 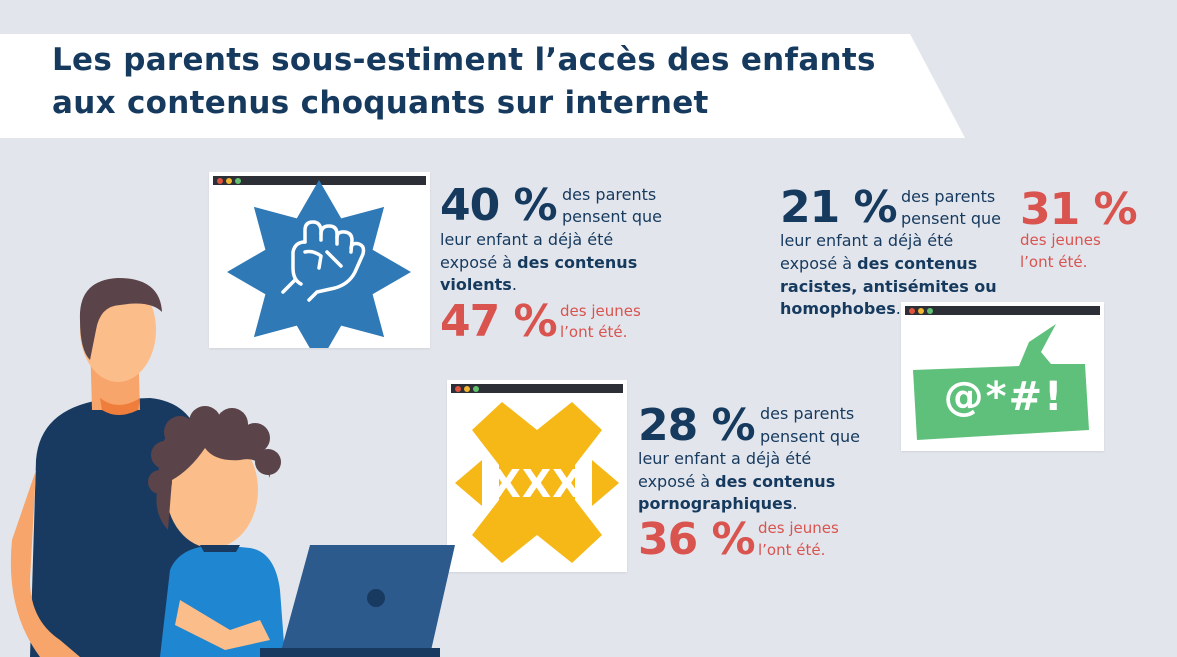 What do you see at coordinates (1054, 262) in the screenshot?
I see `racist-youth-text-2: l’ont été.` at bounding box center [1054, 262].